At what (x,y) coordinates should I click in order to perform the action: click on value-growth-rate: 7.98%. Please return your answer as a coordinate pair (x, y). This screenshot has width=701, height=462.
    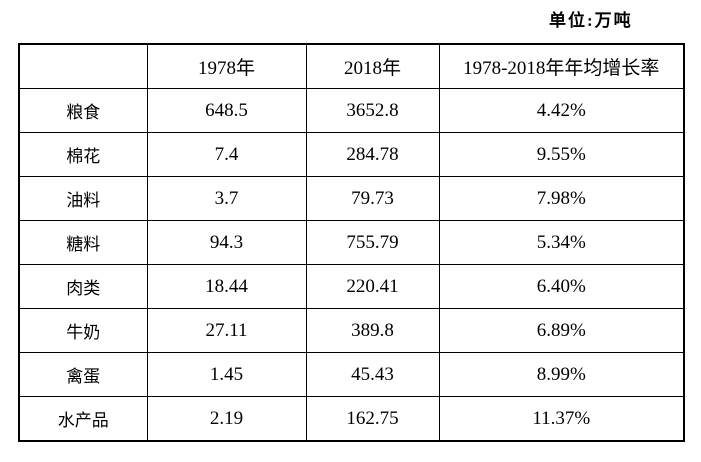
    Looking at the image, I should click on (561, 198).